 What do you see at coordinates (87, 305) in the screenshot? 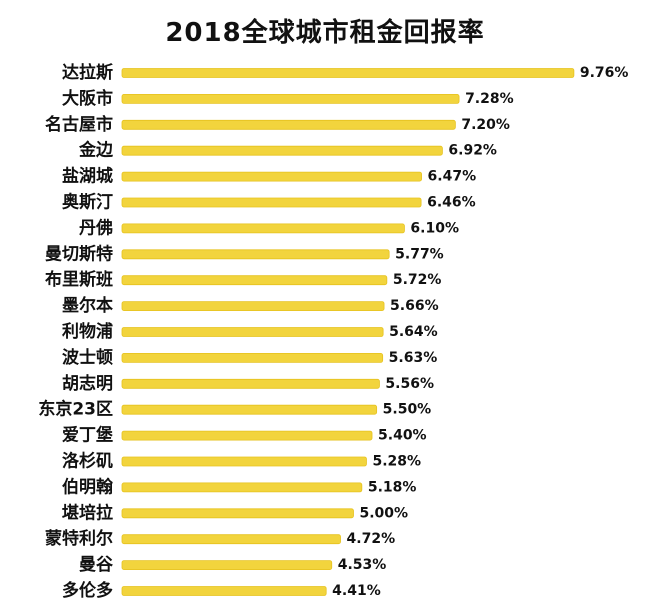
I see `category-label: 墨尔本` at bounding box center [87, 305].